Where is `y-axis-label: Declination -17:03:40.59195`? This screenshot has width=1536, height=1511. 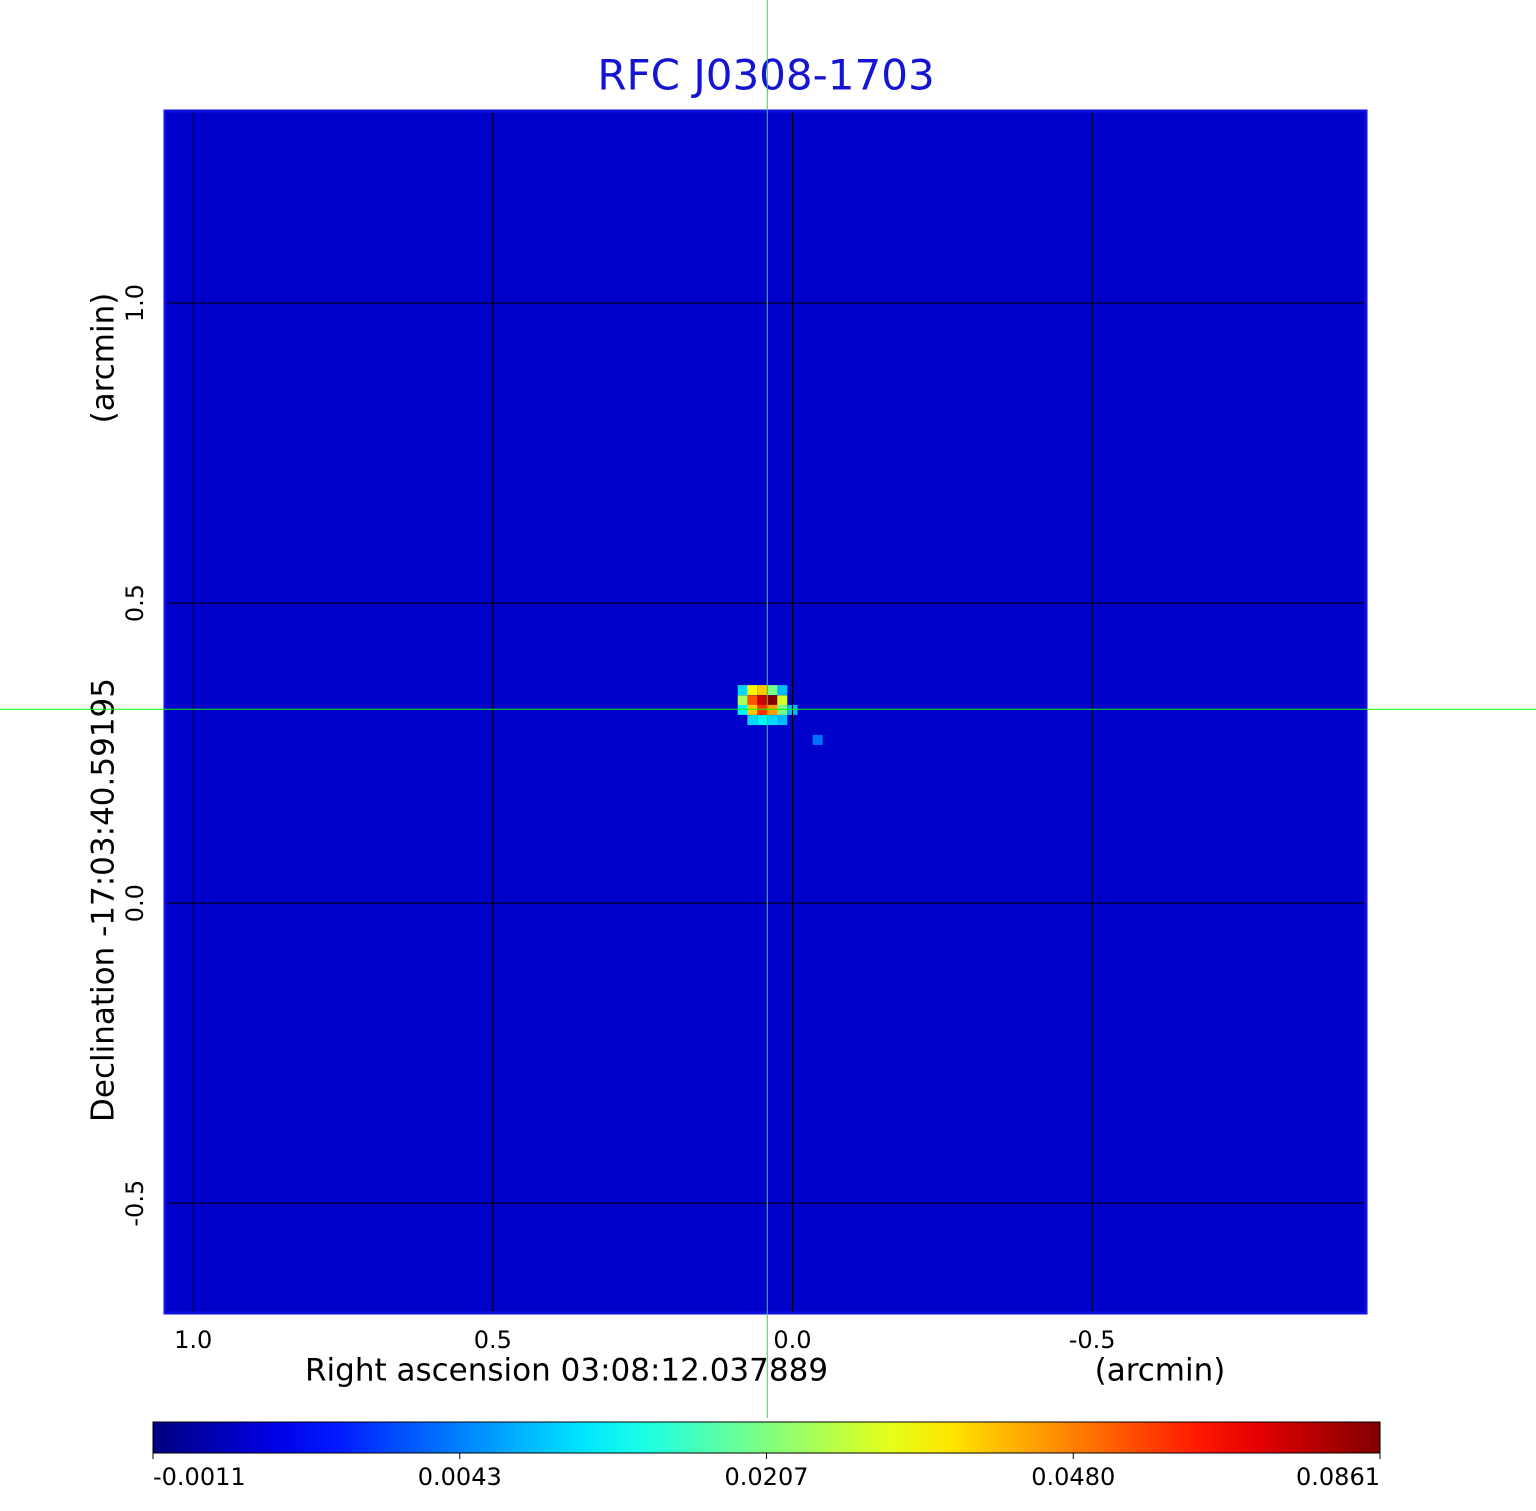 y-axis-label: Declination -17:03:40.59195 is located at coordinates (104, 900).